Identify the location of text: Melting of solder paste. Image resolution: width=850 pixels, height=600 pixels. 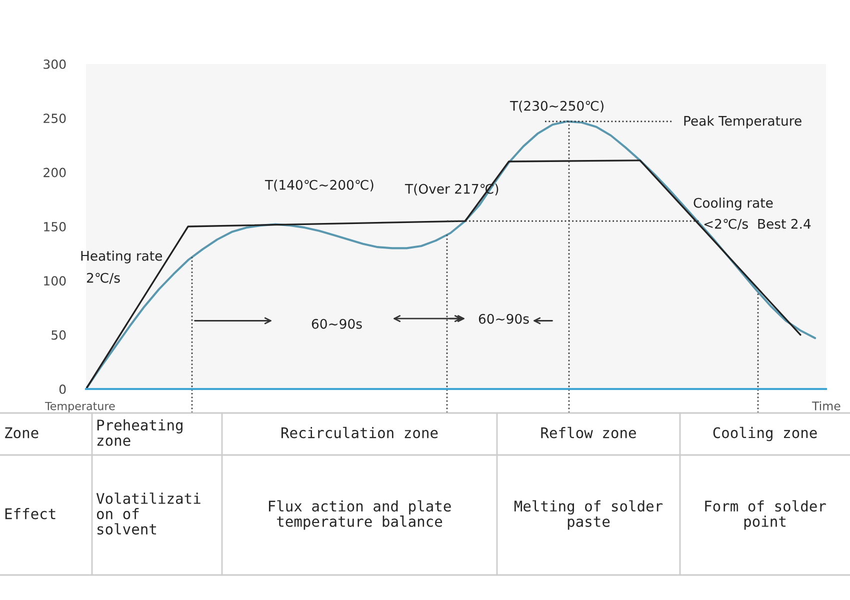
(588, 515).